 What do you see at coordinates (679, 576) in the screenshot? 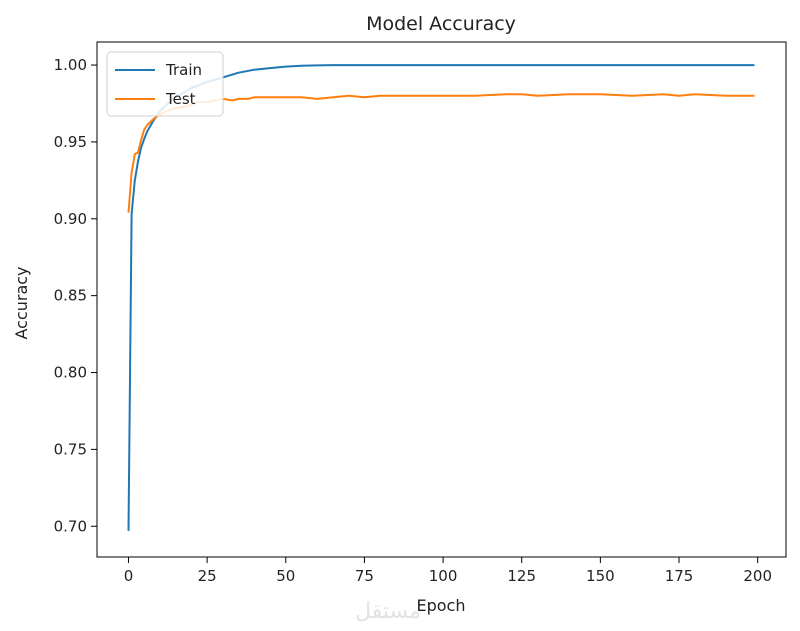
I see `x-tick-label: 175` at bounding box center [679, 576].